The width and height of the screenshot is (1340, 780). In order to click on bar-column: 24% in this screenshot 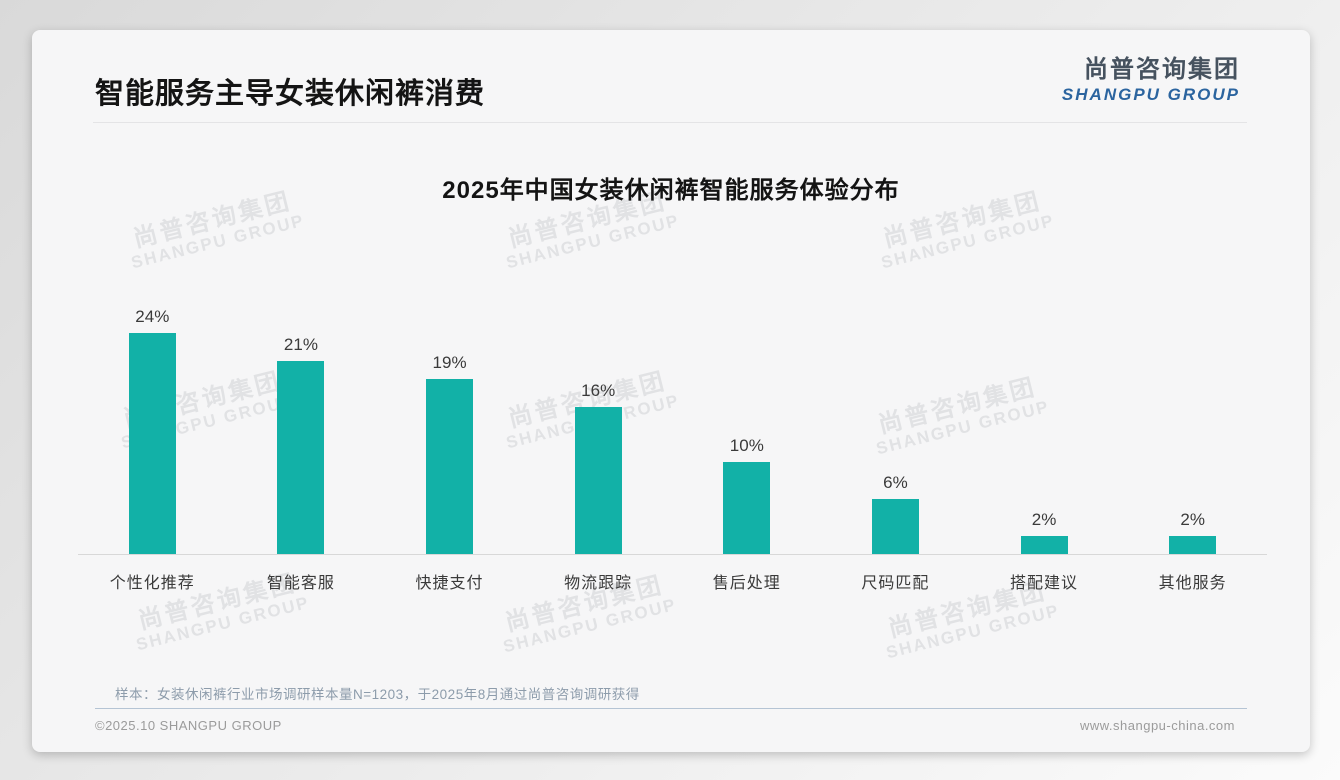, I will do `click(152, 412)`.